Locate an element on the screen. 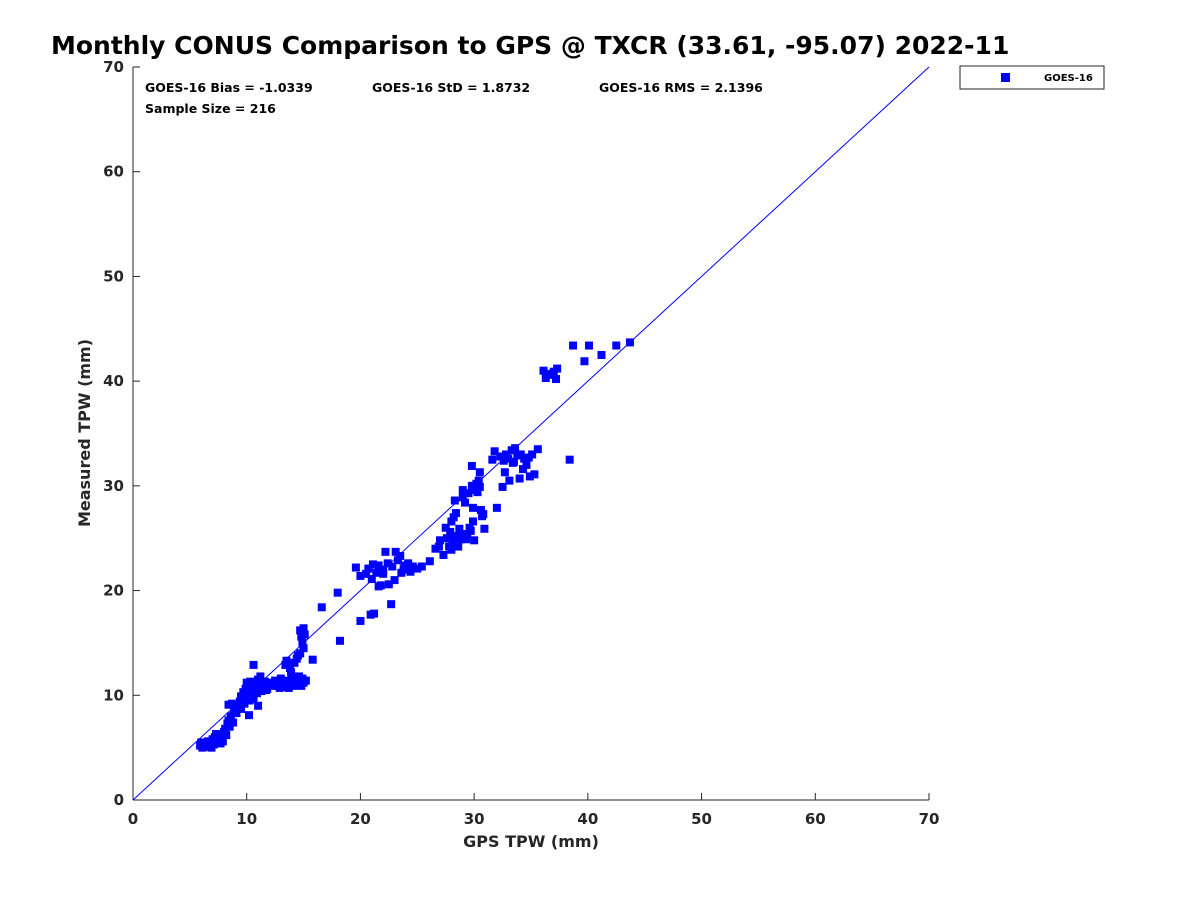 Image resolution: width=1200 pixels, height=900 pixels. y-tick-label: 60 is located at coordinates (113, 172).